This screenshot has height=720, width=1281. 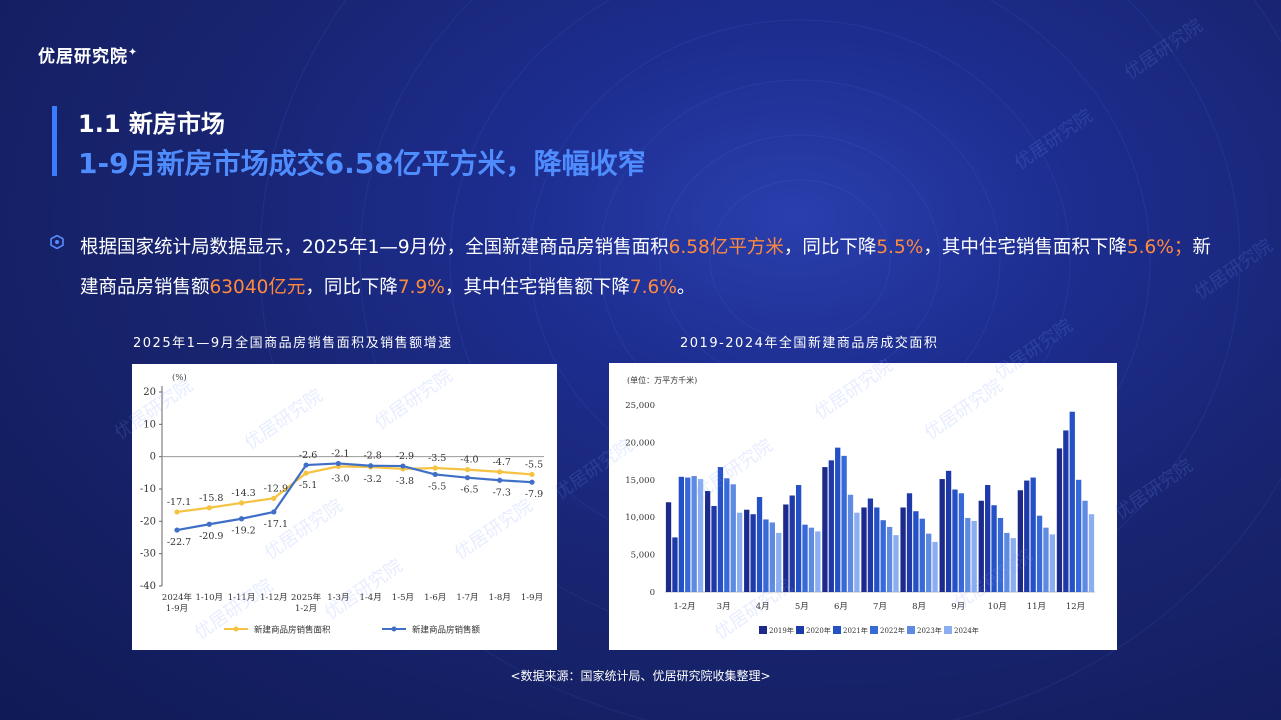 What do you see at coordinates (929, 630) in the screenshot?
I see `legend-label: 2023年` at bounding box center [929, 630].